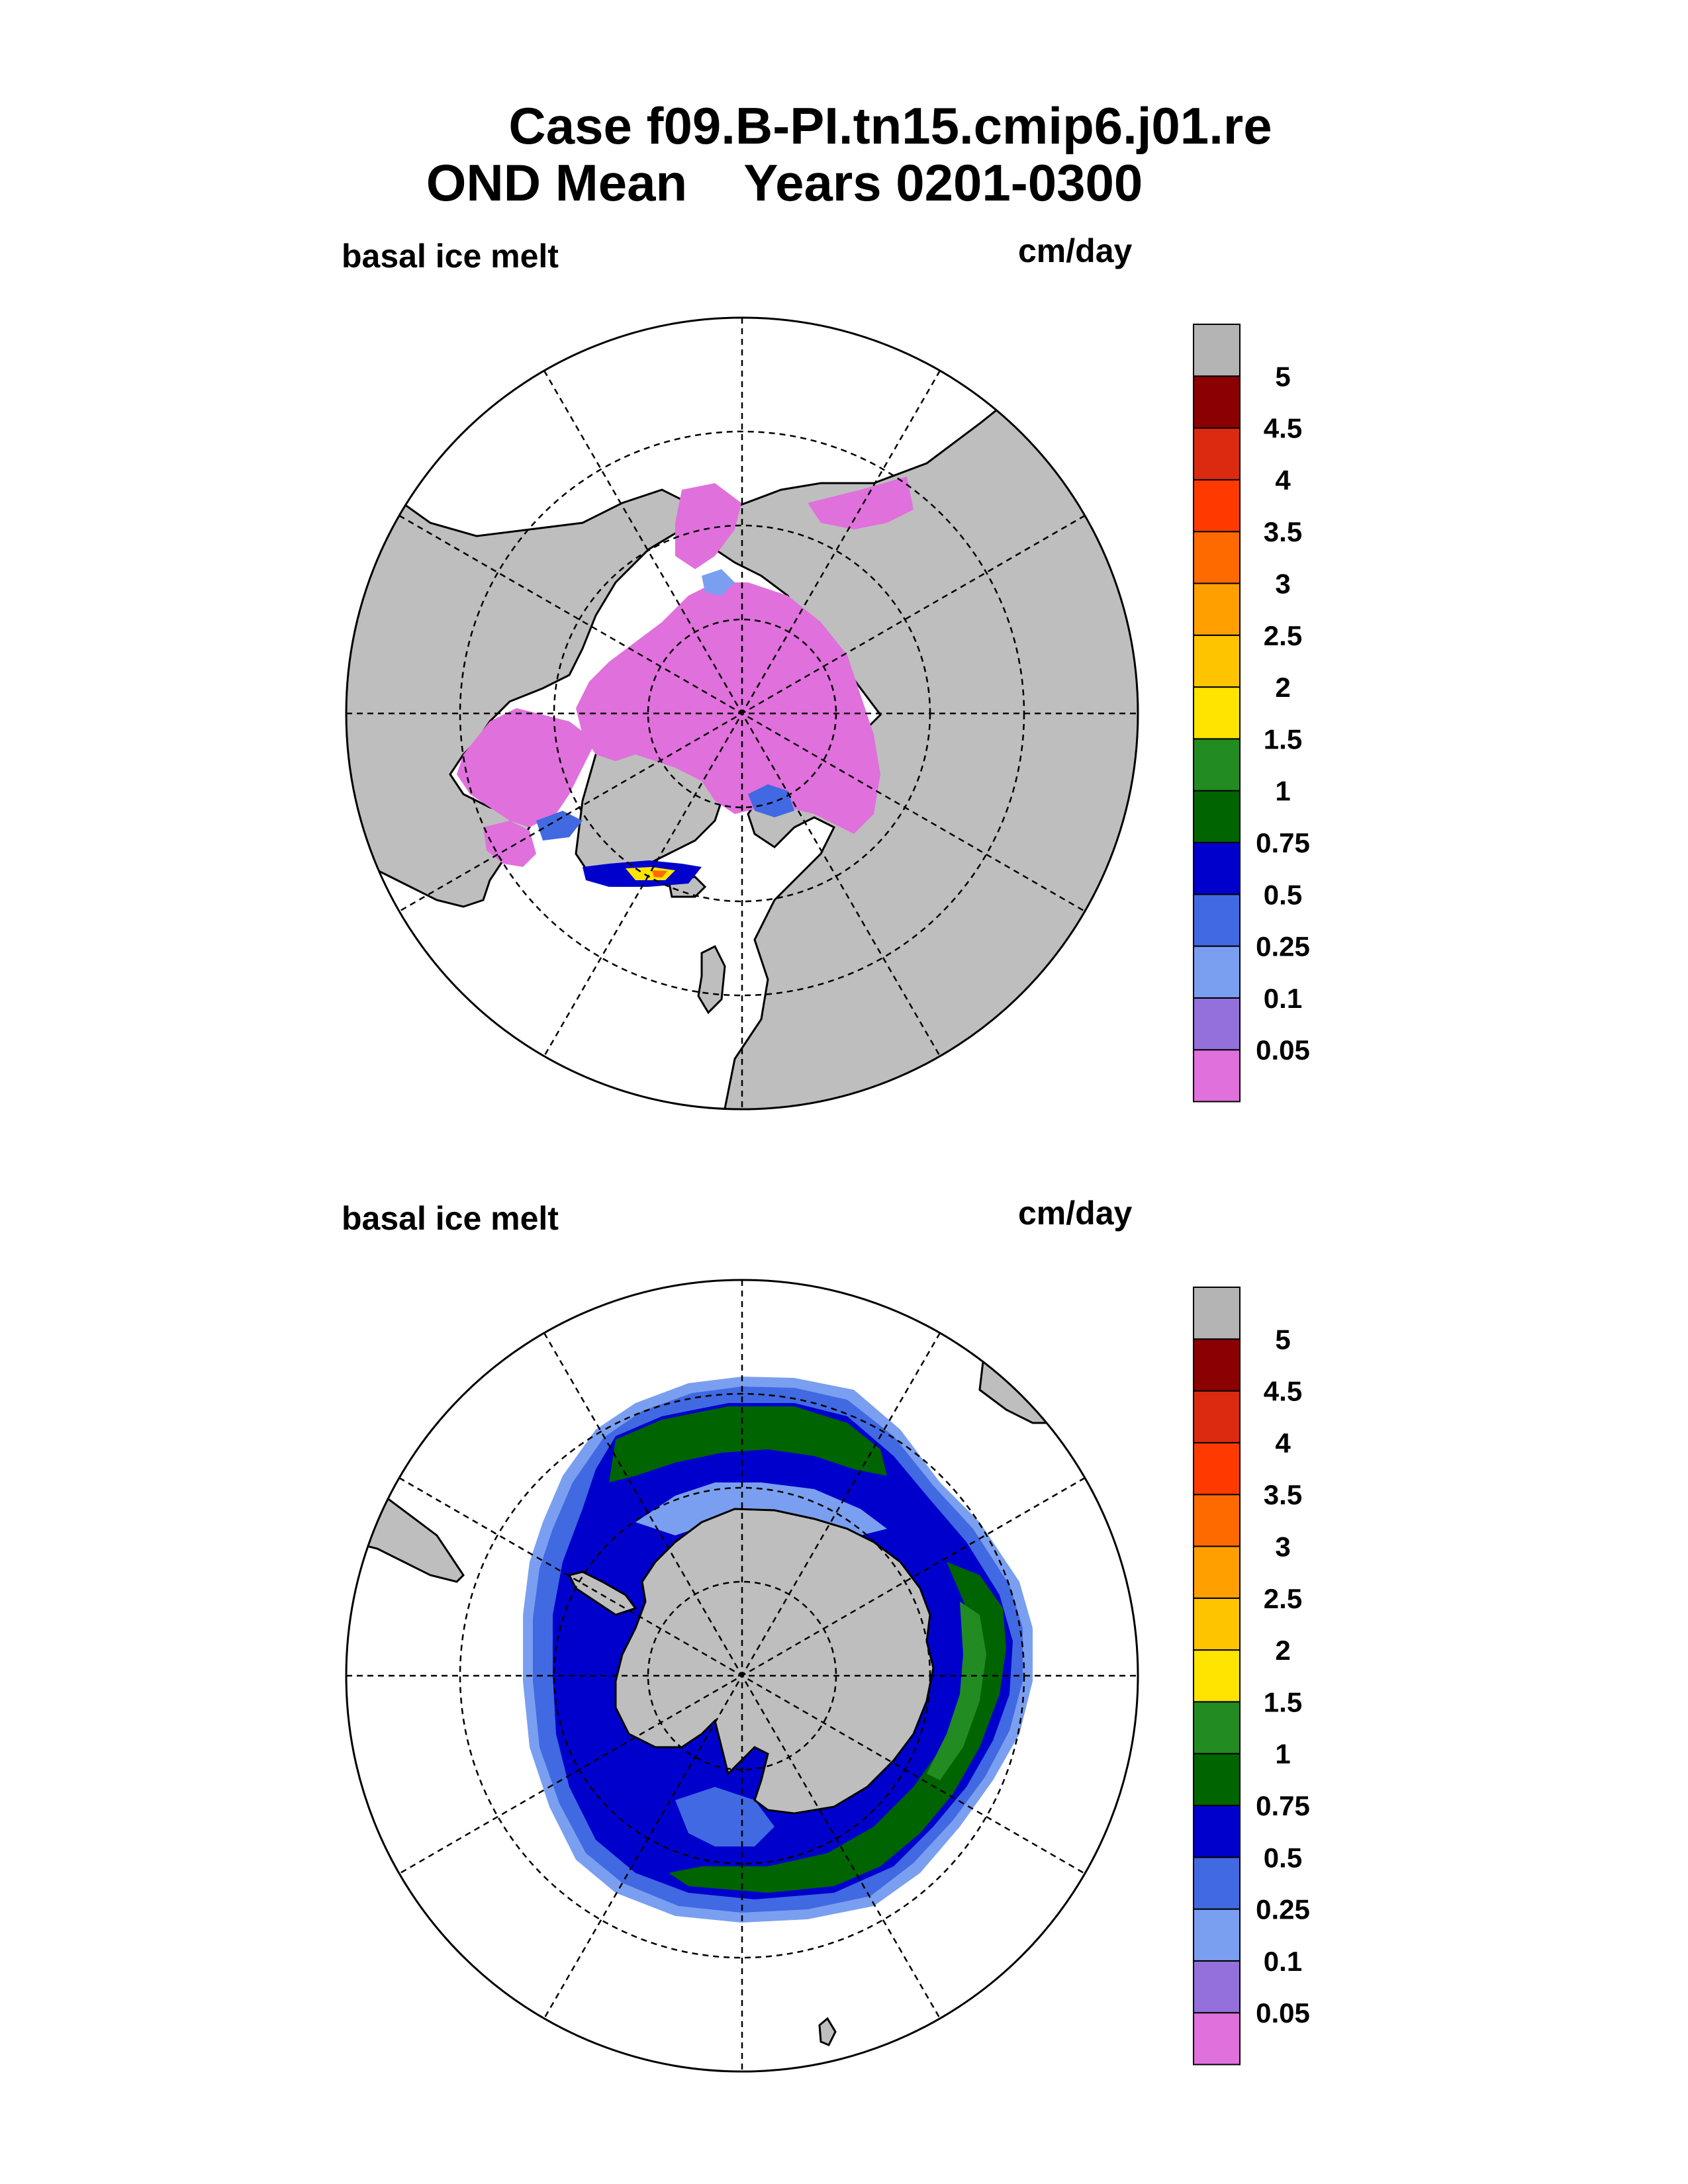 This screenshot has width=1688, height=2184. What do you see at coordinates (1283, 1391) in the screenshot?
I see `south-colorbar-label: 4.5` at bounding box center [1283, 1391].